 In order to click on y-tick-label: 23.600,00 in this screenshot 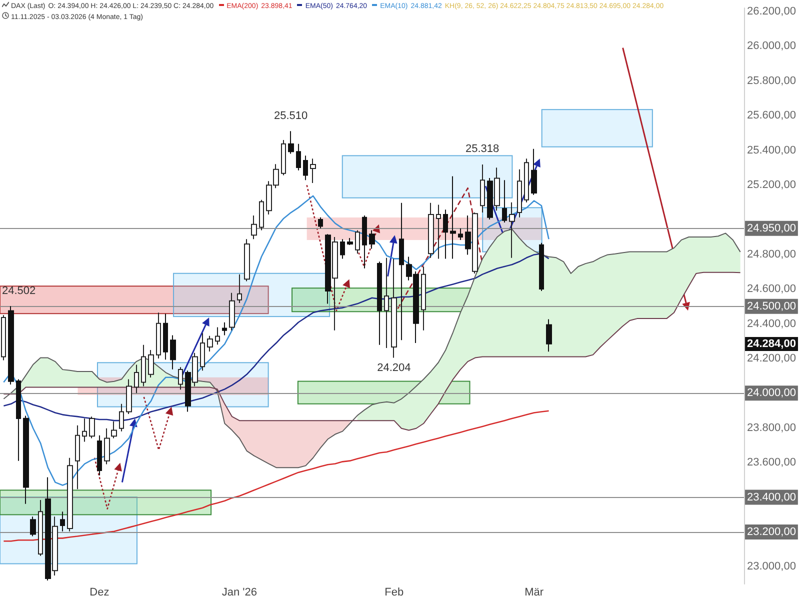, I will do `click(771, 462)`.